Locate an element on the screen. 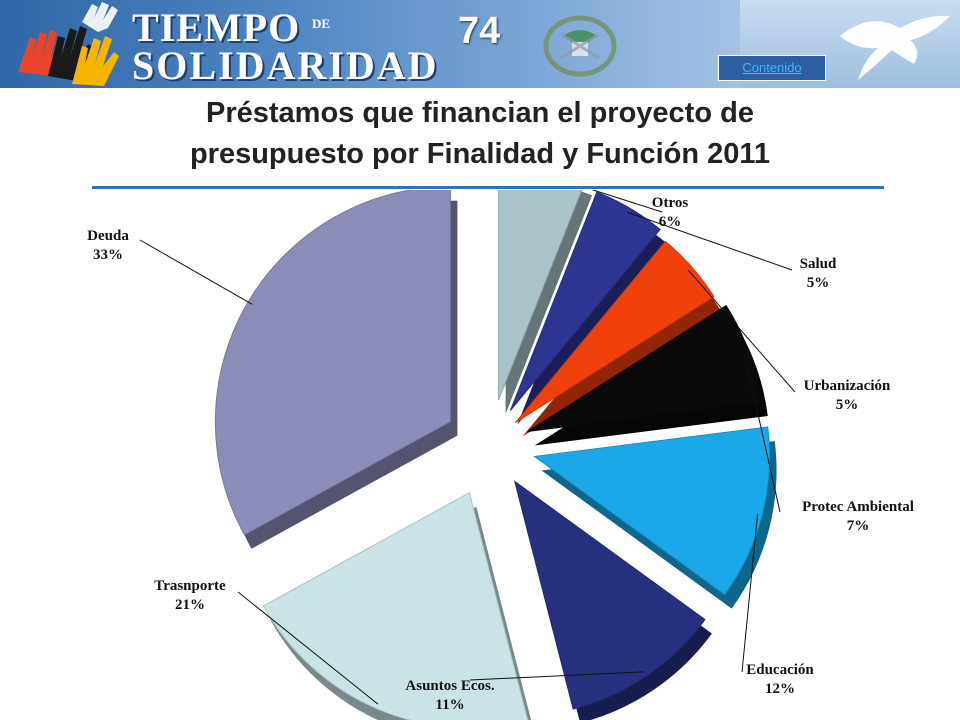 This screenshot has width=960, height=720. slice-deuda is located at coordinates (332, 363).